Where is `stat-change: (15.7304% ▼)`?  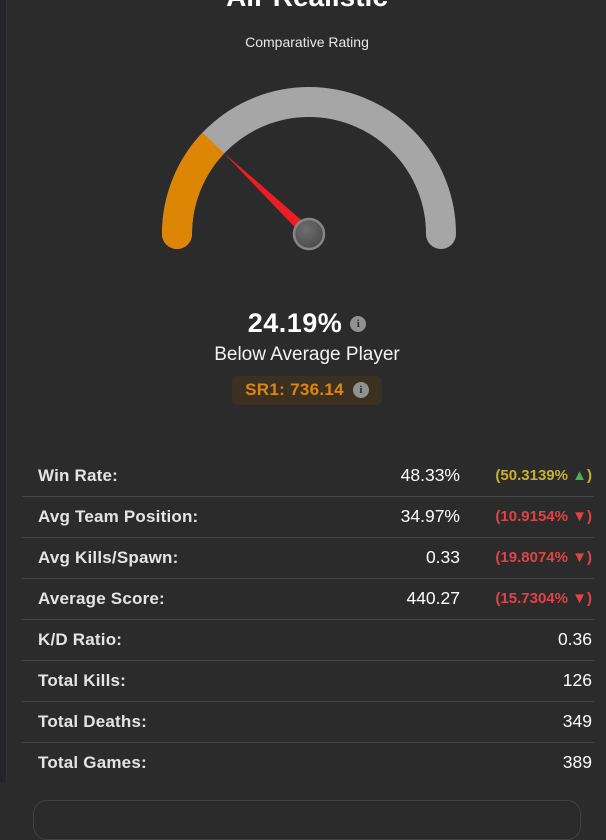 stat-change: (15.7304% ▼) is located at coordinates (543, 598).